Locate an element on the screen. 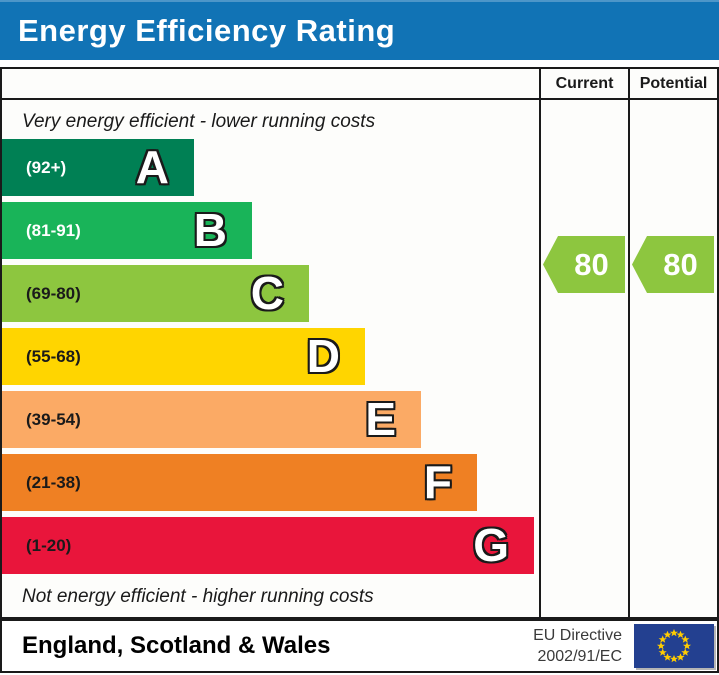 This screenshot has height=675, width=719. band-g: (1-20) G is located at coordinates (268, 545).